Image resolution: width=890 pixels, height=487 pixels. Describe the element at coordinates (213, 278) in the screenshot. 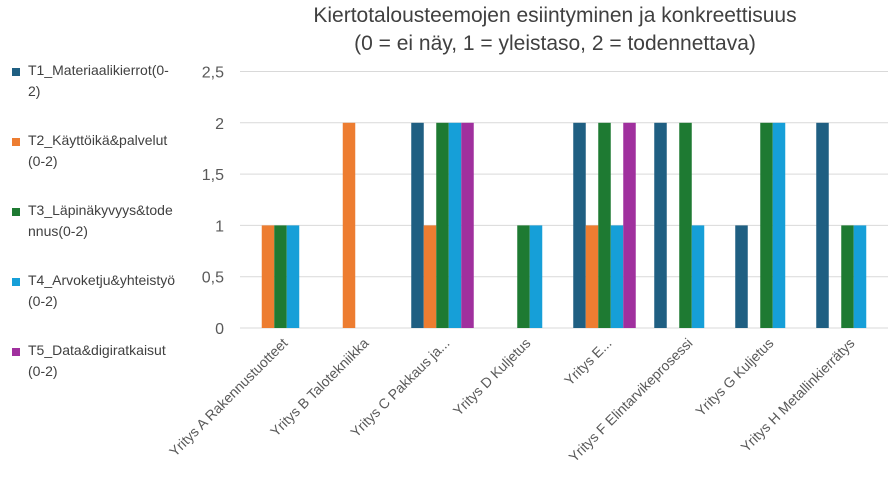

I see `y-tick-label: 0,5` at that location.